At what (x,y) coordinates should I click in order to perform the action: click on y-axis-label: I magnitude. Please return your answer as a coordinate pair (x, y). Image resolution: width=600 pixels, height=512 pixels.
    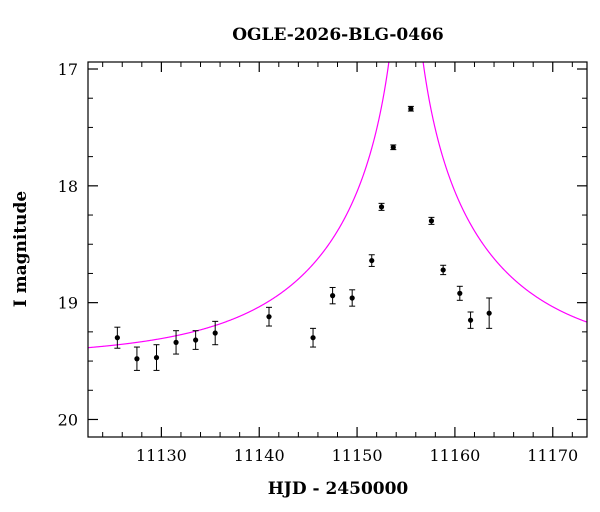
    Looking at the image, I should click on (21, 249).